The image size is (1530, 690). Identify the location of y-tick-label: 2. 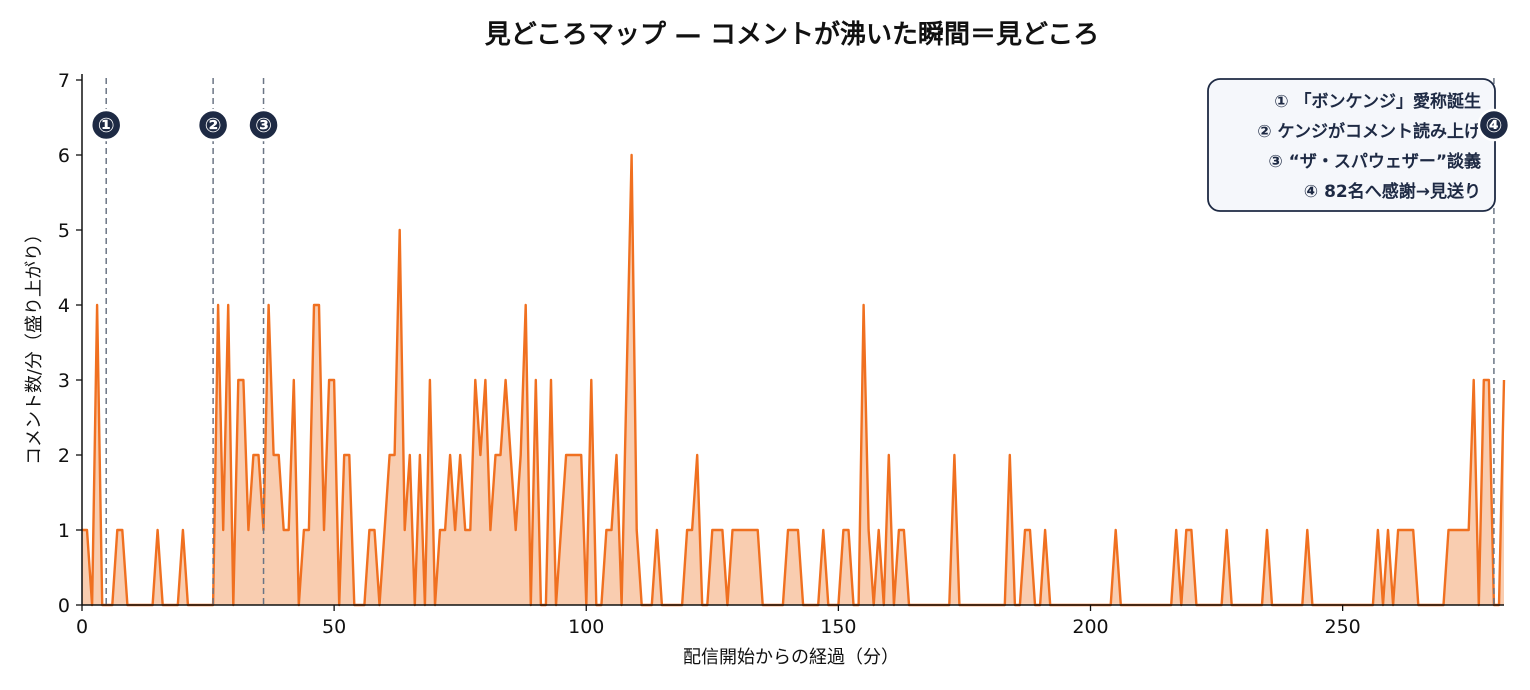
(64, 456).